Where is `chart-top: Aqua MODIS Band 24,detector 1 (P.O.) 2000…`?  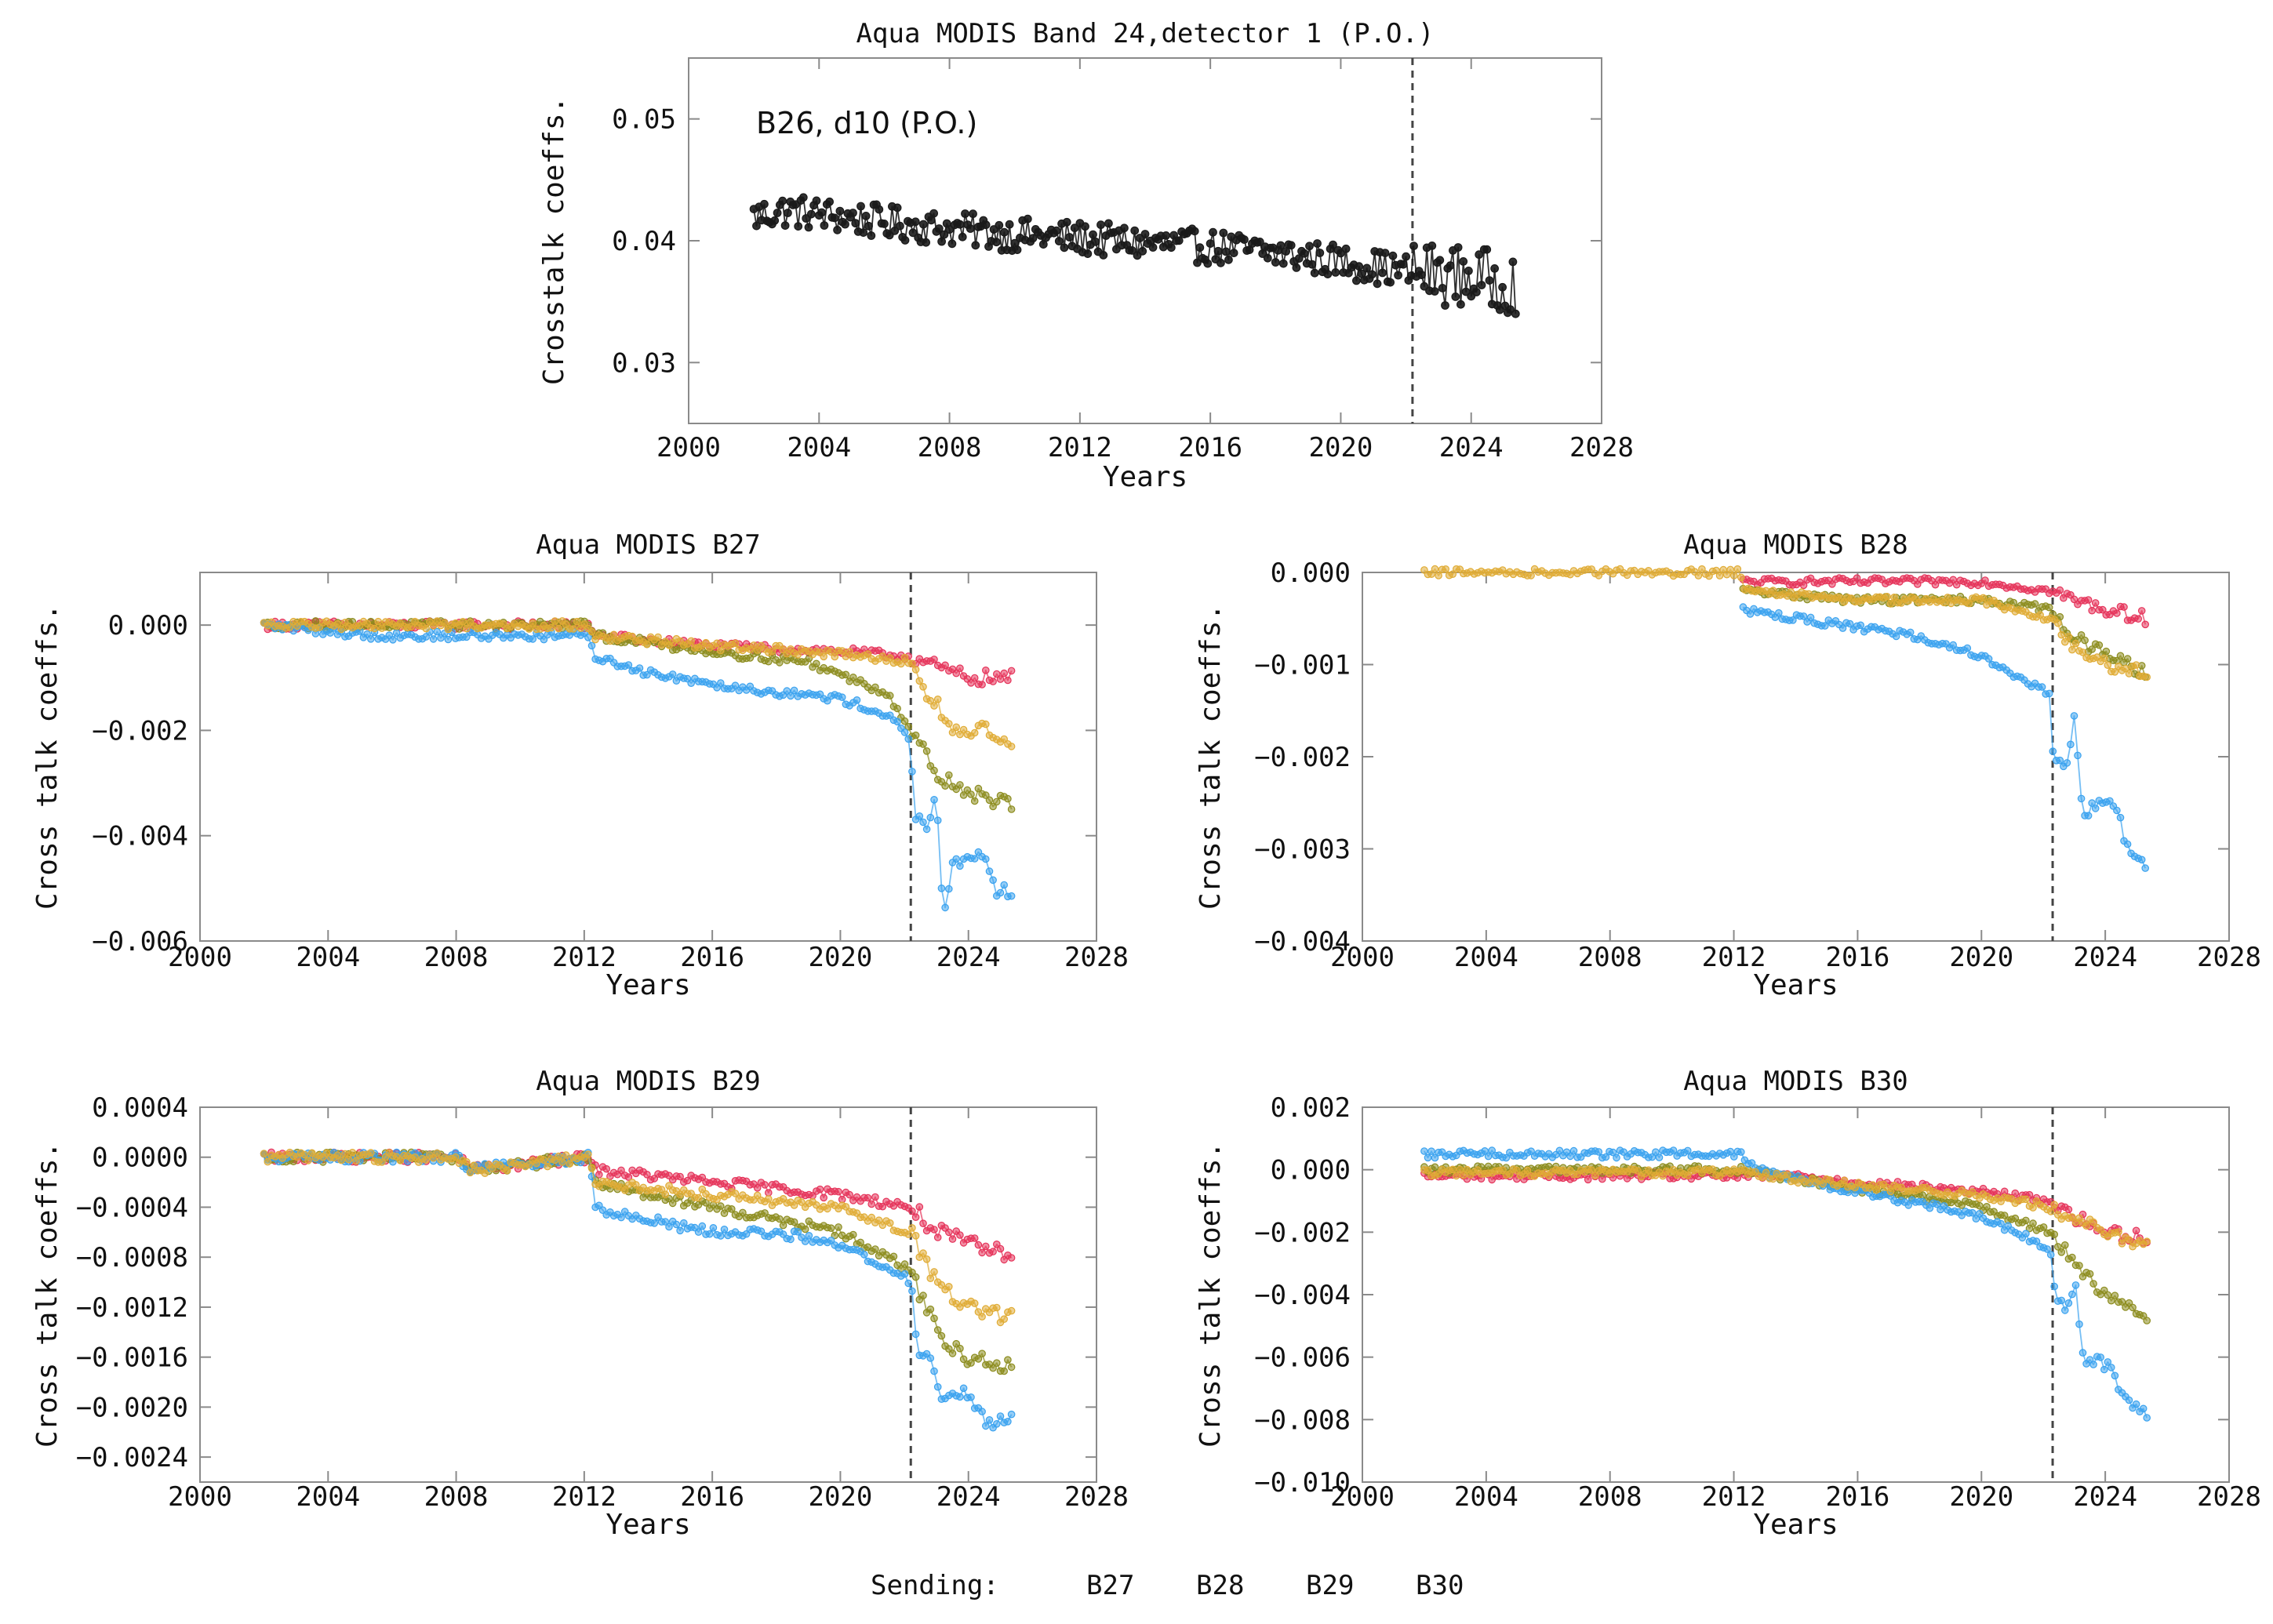
chart-top: Aqua MODIS Band 24,detector 1 (P.O.) 2000… is located at coordinates (1086, 256).